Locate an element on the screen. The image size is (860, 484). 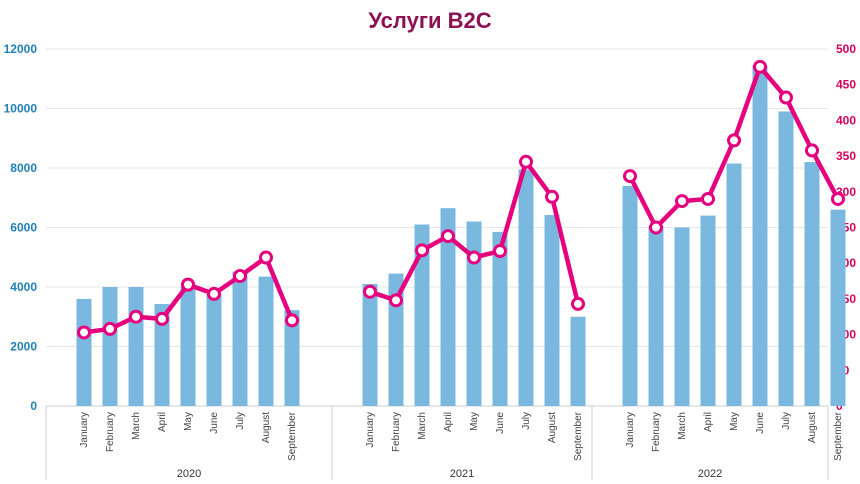
left-axis-tick-label: 10000 is located at coordinates (21, 109).